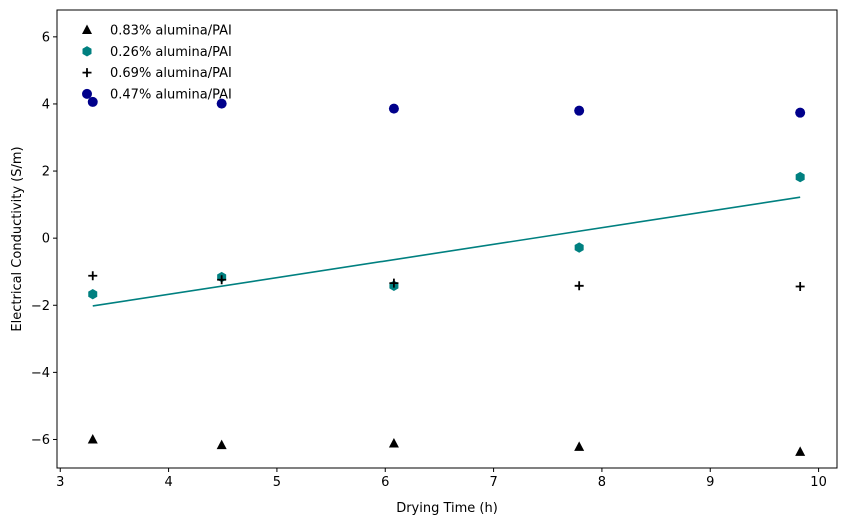 This screenshot has height=529, width=844. Describe the element at coordinates (171, 94) in the screenshot. I see `legend-label: 0.47% alumina/PAI` at that location.